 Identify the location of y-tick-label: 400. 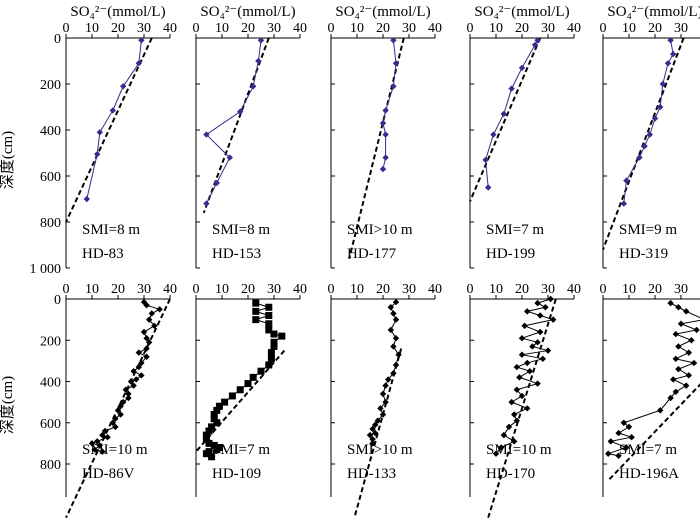
(50, 131).